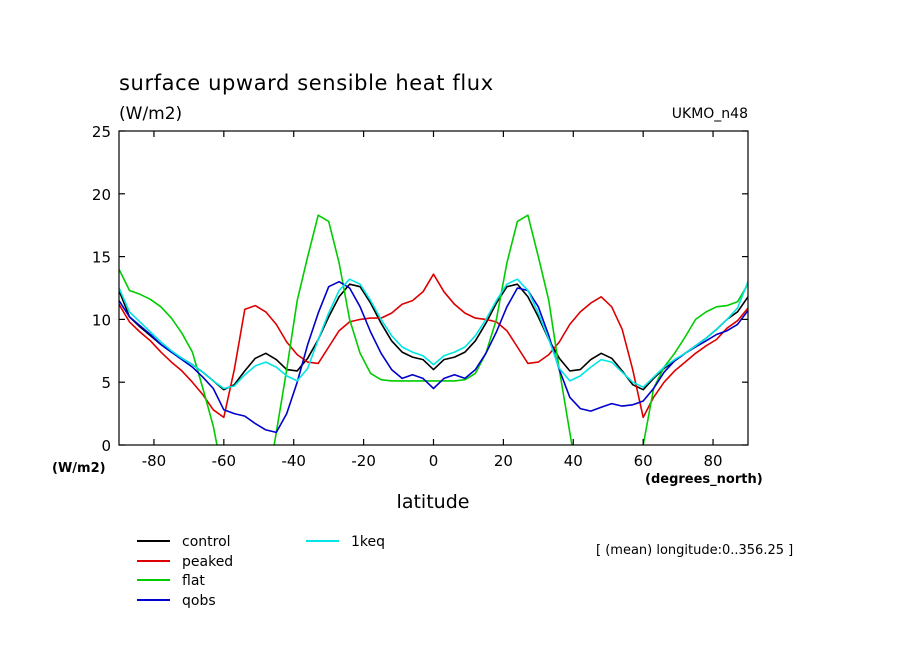 Image resolution: width=904 pixels, height=654 pixels. I want to click on x-tick-label: -60, so click(224, 461).